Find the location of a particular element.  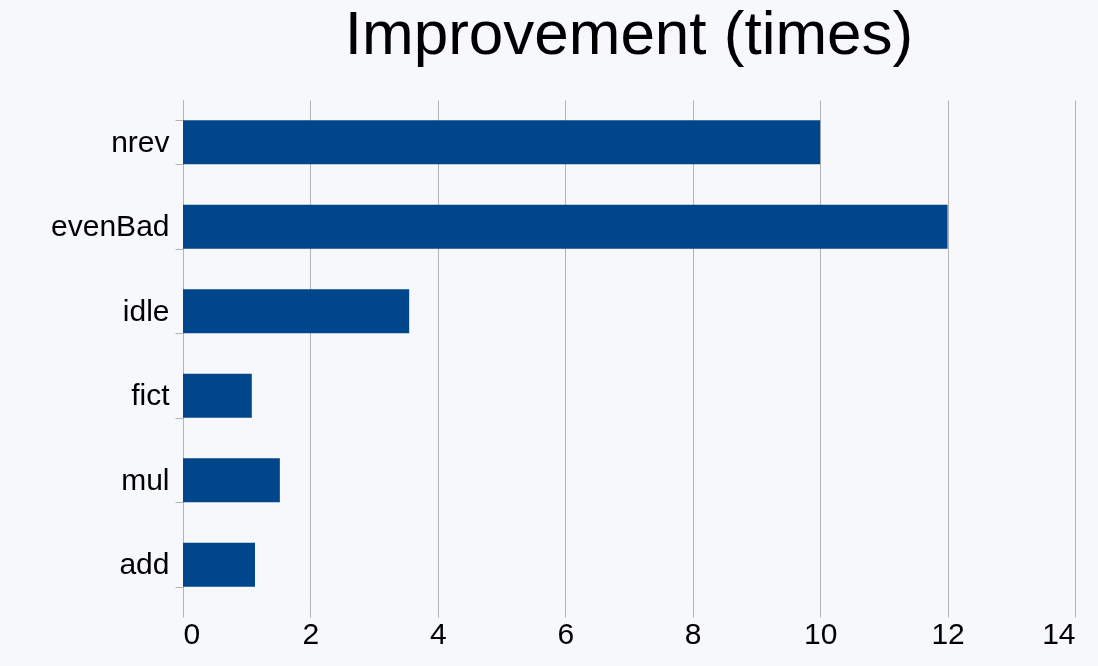

x-tick-label: 8 is located at coordinates (693, 633).